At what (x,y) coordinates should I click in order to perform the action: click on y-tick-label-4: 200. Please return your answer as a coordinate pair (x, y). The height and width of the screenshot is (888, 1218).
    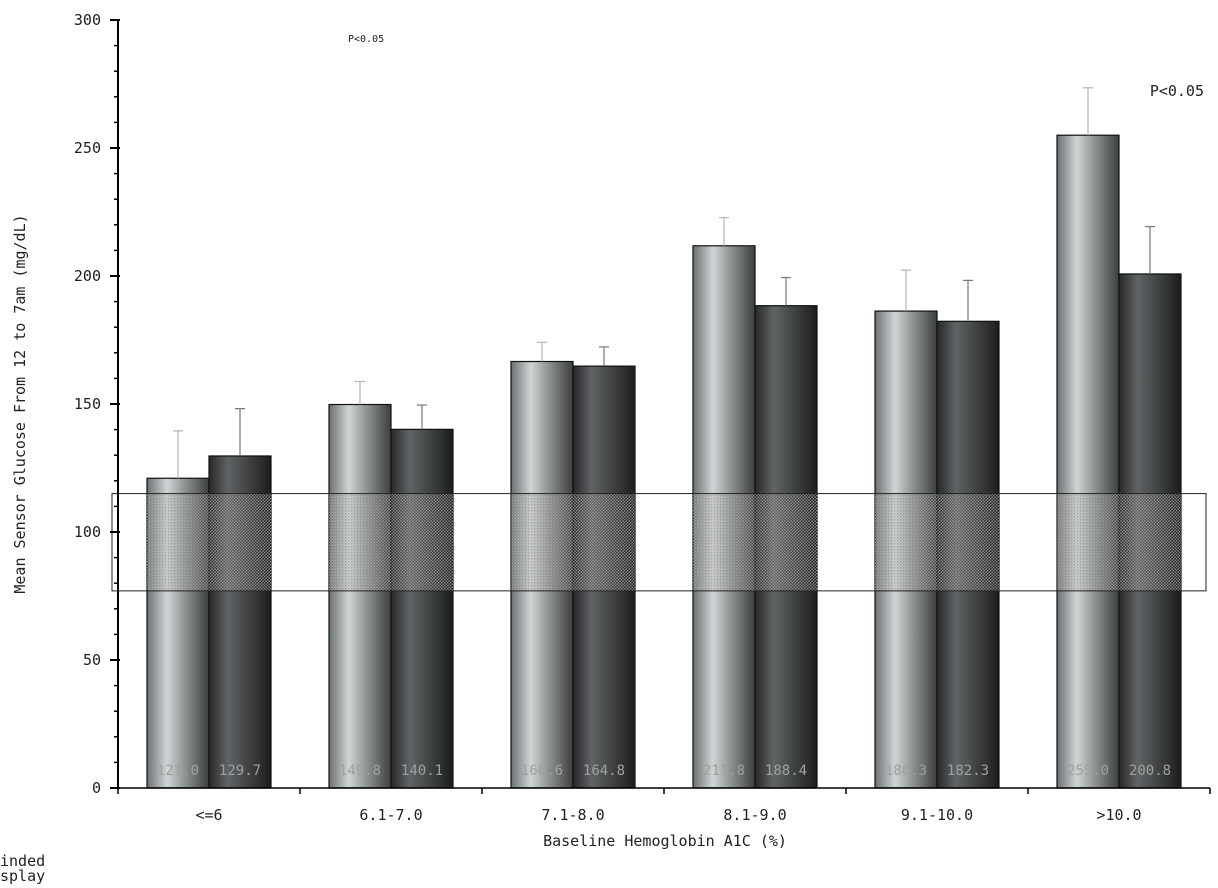
    Looking at the image, I should click on (87, 276).